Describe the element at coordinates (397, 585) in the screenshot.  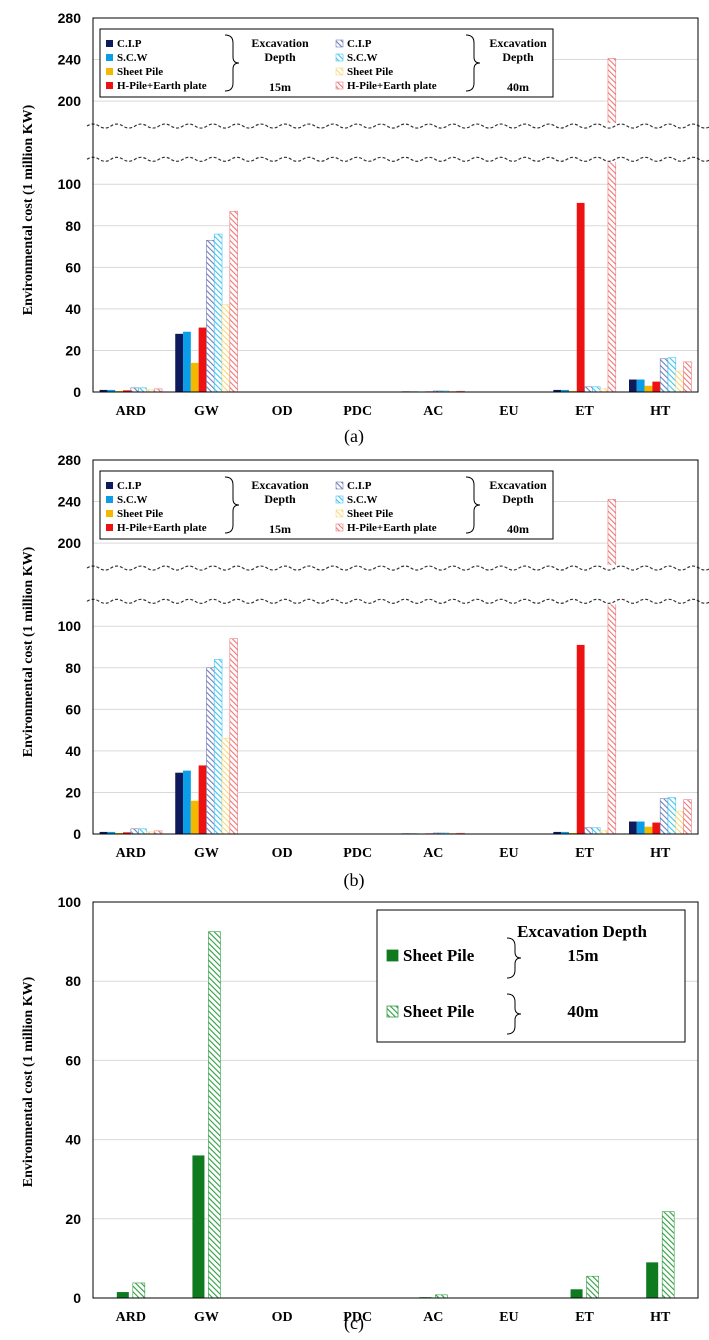
I see `axis-break-marker` at that location.